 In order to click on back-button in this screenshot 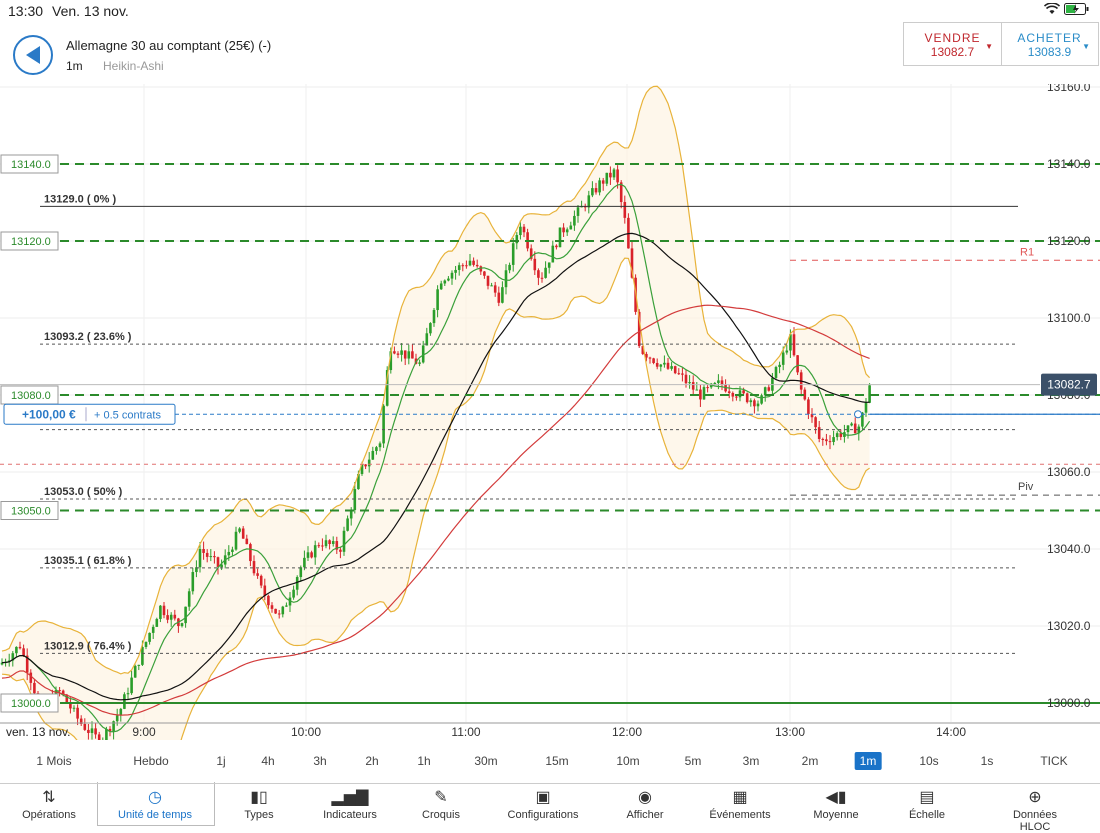, I will do `click(33, 55)`.